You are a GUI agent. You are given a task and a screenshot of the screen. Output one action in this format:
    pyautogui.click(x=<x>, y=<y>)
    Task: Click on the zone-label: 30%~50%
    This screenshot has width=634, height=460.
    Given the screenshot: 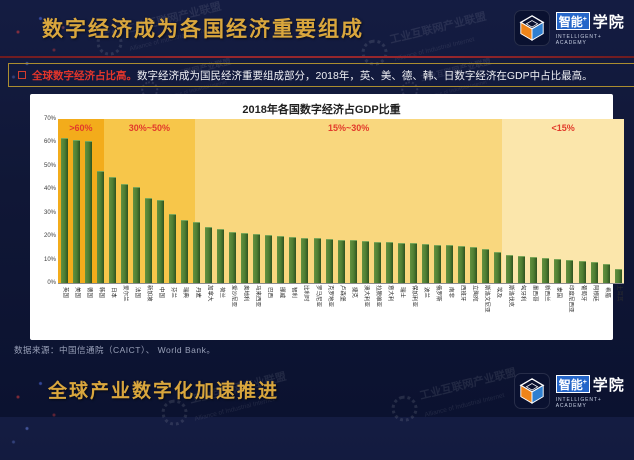 What is the action you would take?
    pyautogui.click(x=149, y=128)
    